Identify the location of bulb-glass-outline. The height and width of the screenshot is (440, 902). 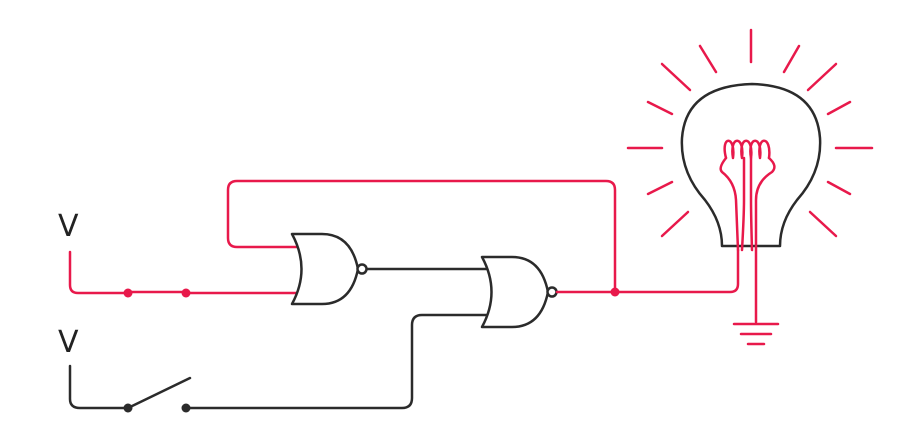
(751, 165).